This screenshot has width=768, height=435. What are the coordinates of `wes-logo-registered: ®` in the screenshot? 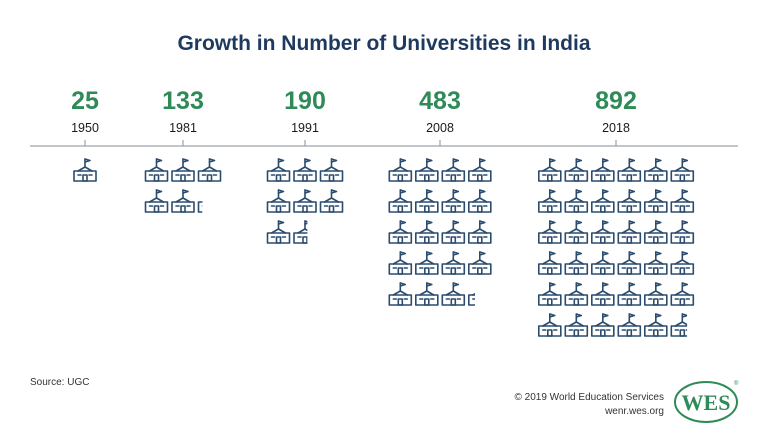 It's located at (736, 383).